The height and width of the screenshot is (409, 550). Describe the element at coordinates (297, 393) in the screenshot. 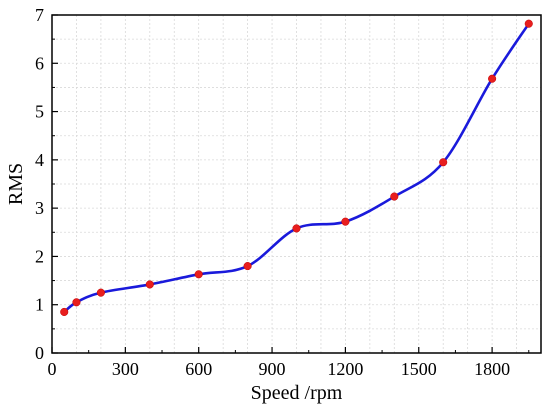

I see `x-axis-label: Speed /rpm` at that location.